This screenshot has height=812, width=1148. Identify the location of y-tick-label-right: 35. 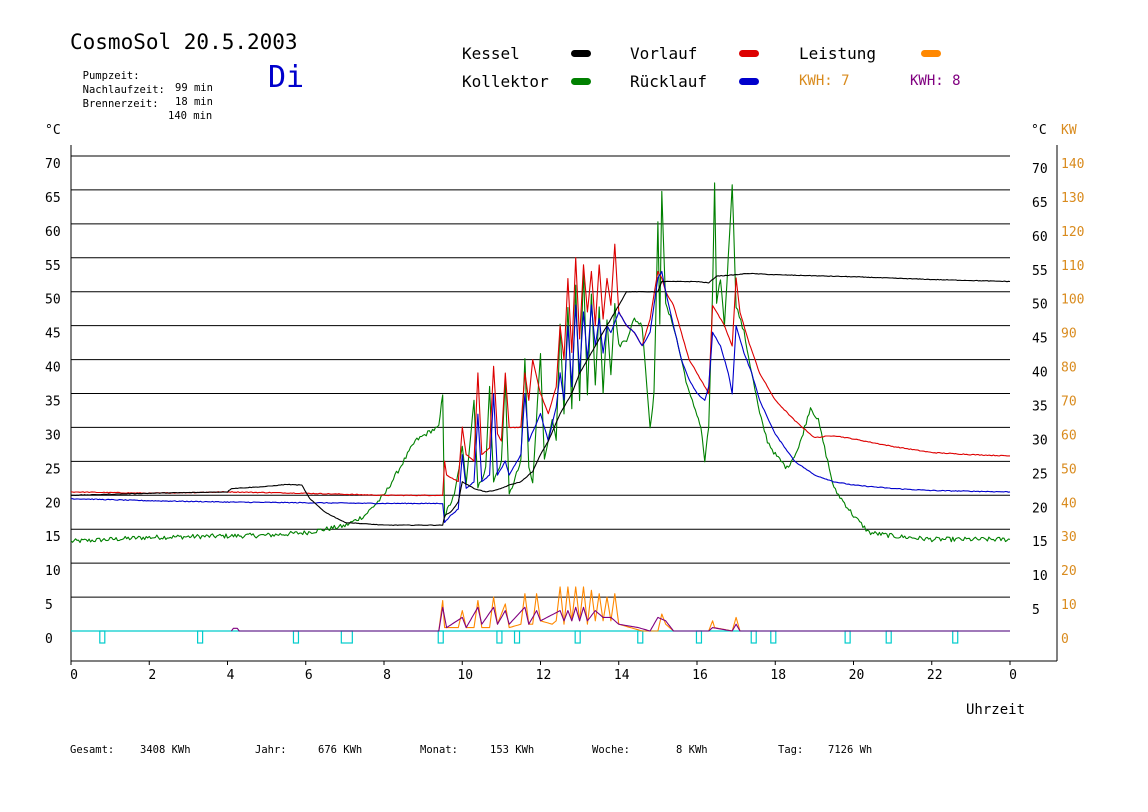
(1040, 407).